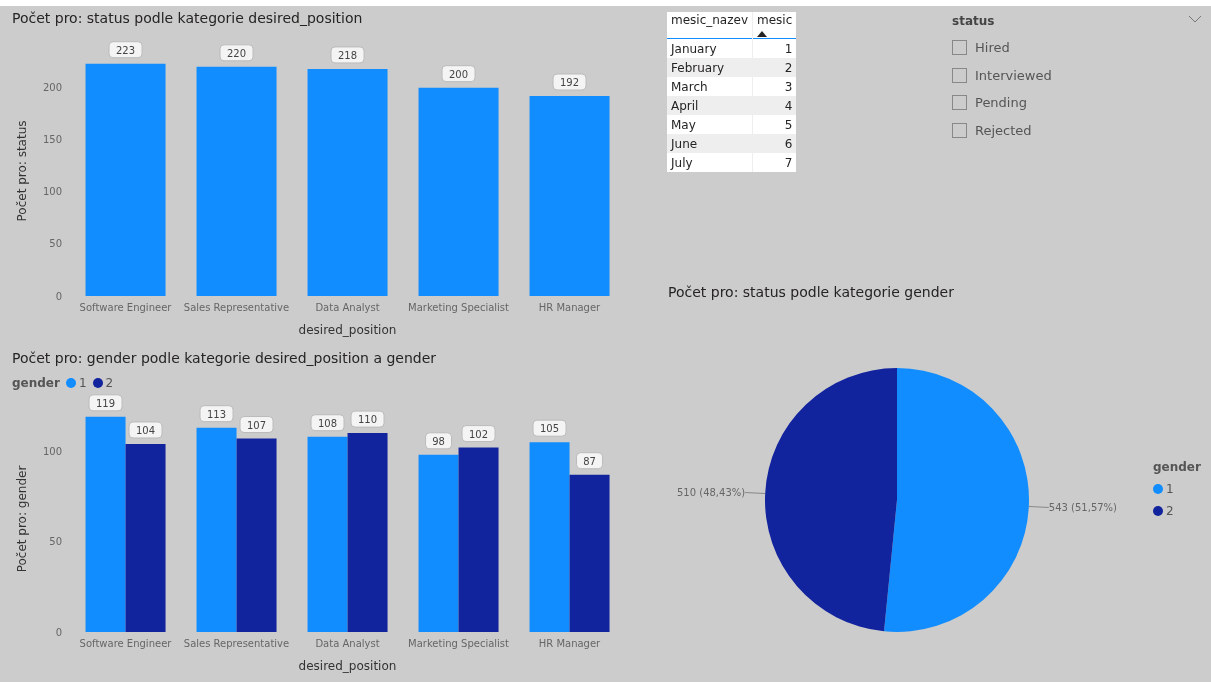 The width and height of the screenshot is (1211, 682). Describe the element at coordinates (774, 86) in the screenshot. I see `data-label: 3` at that location.